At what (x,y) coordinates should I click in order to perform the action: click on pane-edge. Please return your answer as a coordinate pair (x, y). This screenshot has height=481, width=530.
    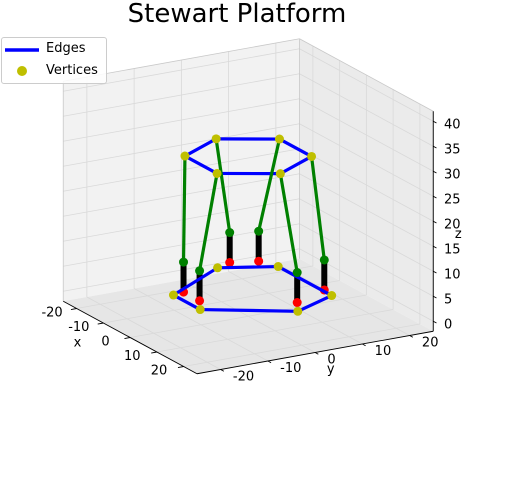
    Looking at the image, I should click on (366, 75).